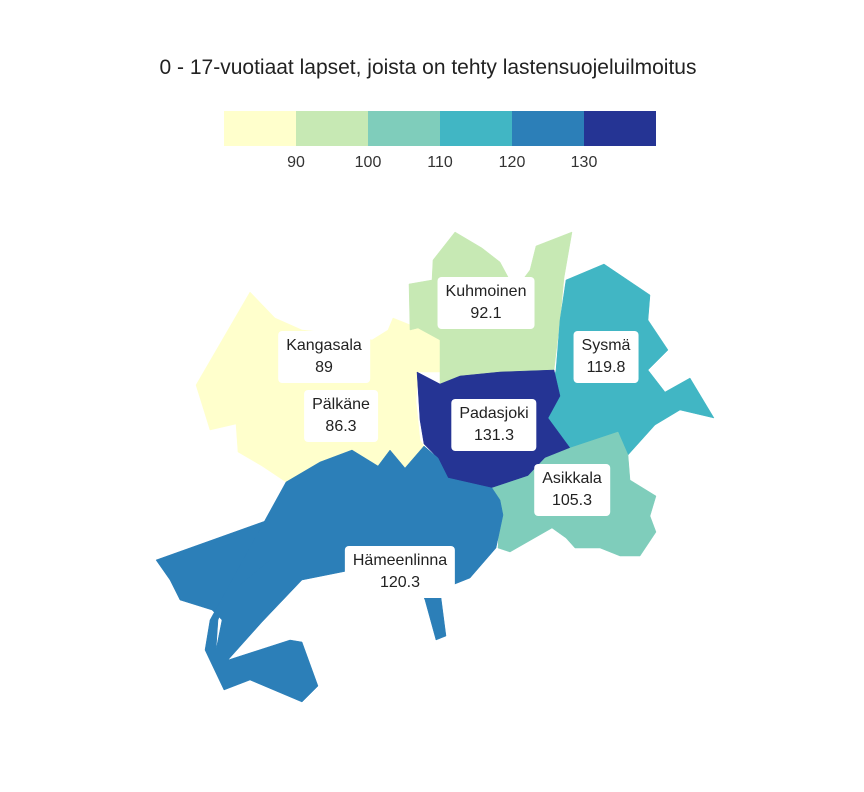  What do you see at coordinates (606, 345) in the screenshot?
I see `region-name: Sysmä` at bounding box center [606, 345].